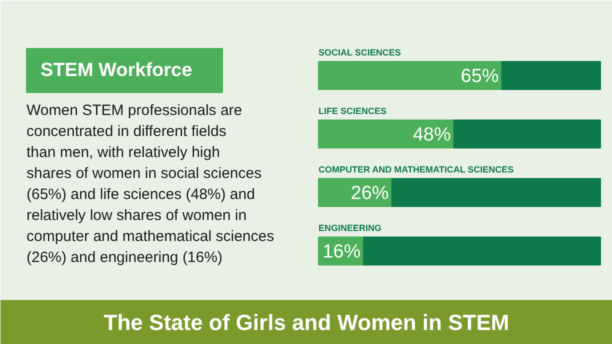  What do you see at coordinates (116, 70) in the screenshot?
I see `text: STEM Workforce` at bounding box center [116, 70].